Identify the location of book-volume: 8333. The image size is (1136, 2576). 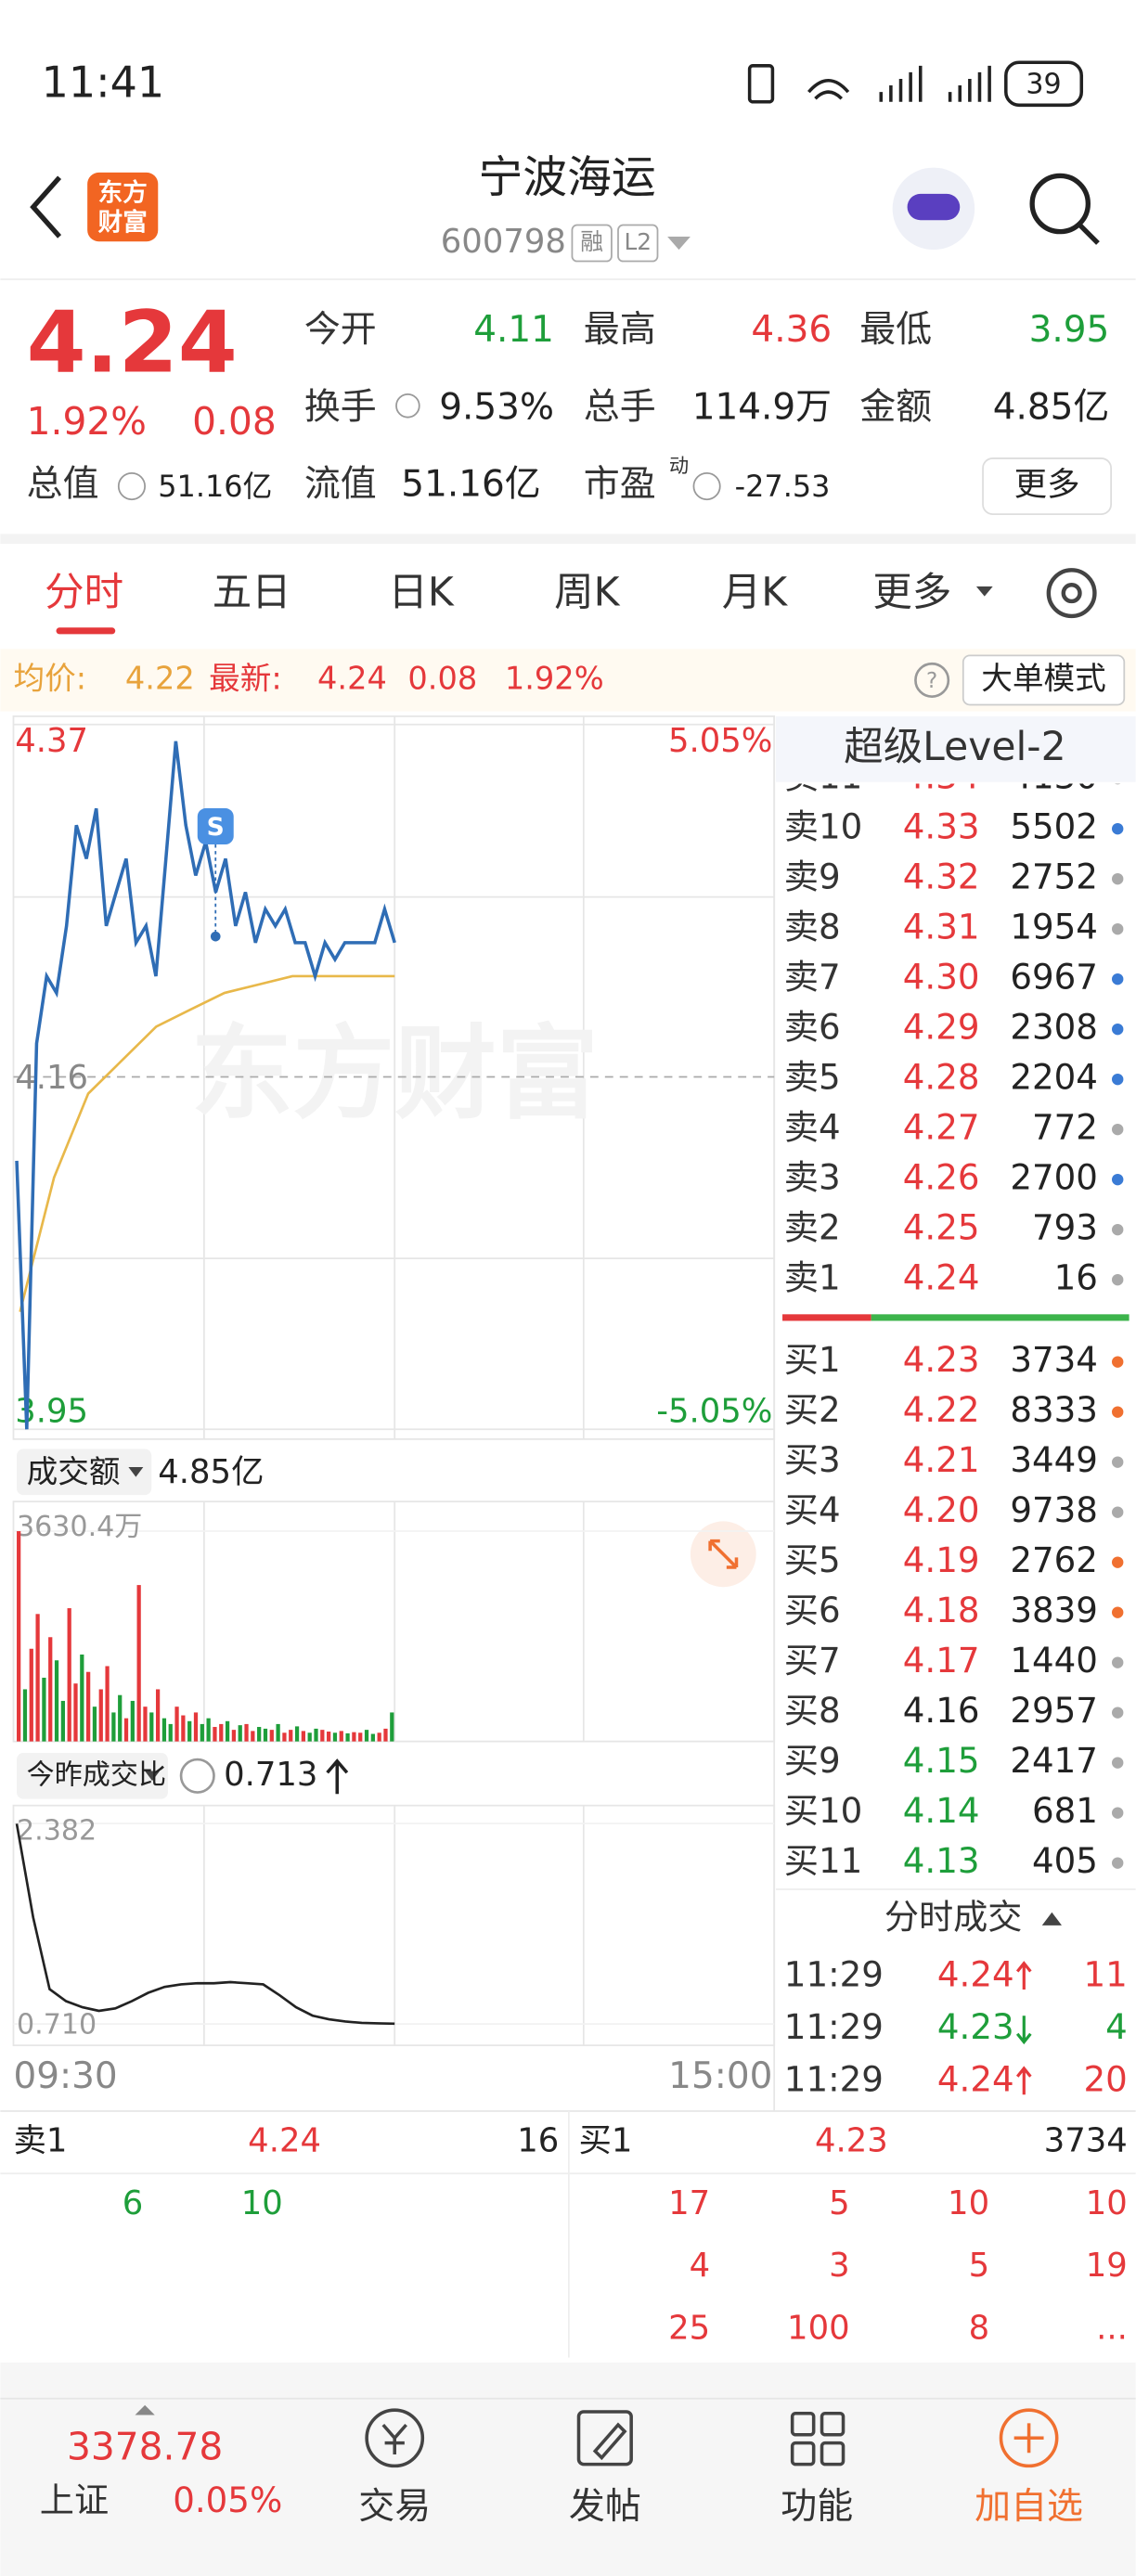
(1054, 1409).